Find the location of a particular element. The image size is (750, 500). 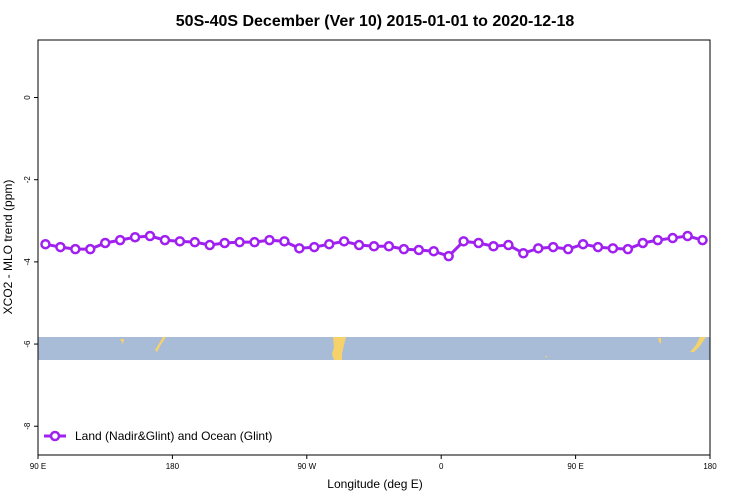

legend: Land (Nadir&Glint) and Ocean (Glint) is located at coordinates (158, 436).